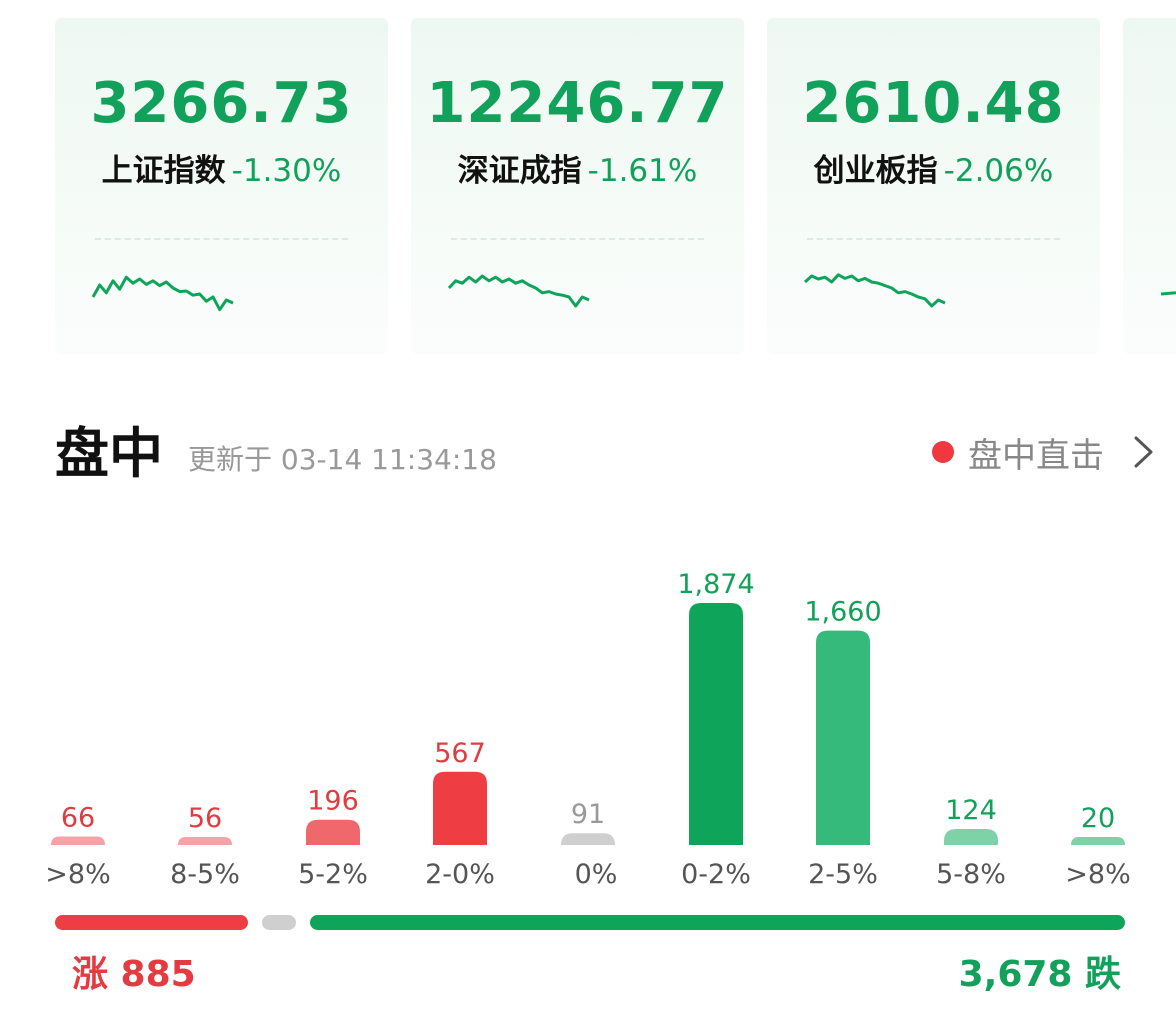 The width and height of the screenshot is (1176, 1028). I want to click on index-change: -1.61%, so click(642, 171).